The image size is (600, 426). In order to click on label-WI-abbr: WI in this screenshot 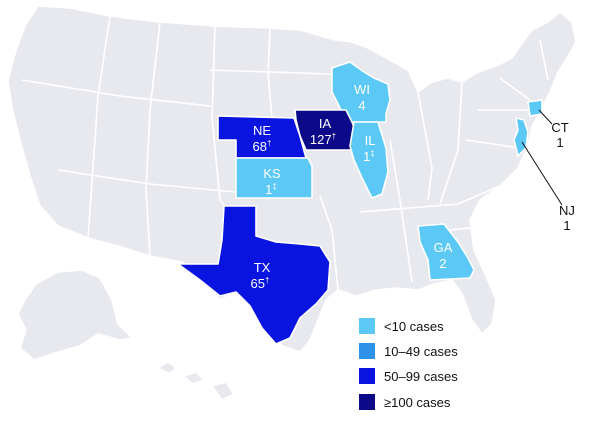, I will do `click(362, 89)`.